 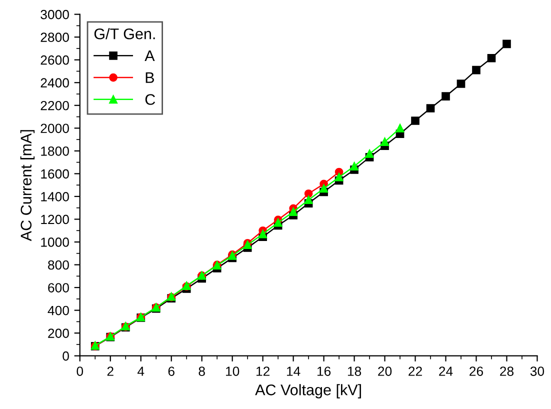 I want to click on y-tick-label: 2800, so click(x=54, y=37).